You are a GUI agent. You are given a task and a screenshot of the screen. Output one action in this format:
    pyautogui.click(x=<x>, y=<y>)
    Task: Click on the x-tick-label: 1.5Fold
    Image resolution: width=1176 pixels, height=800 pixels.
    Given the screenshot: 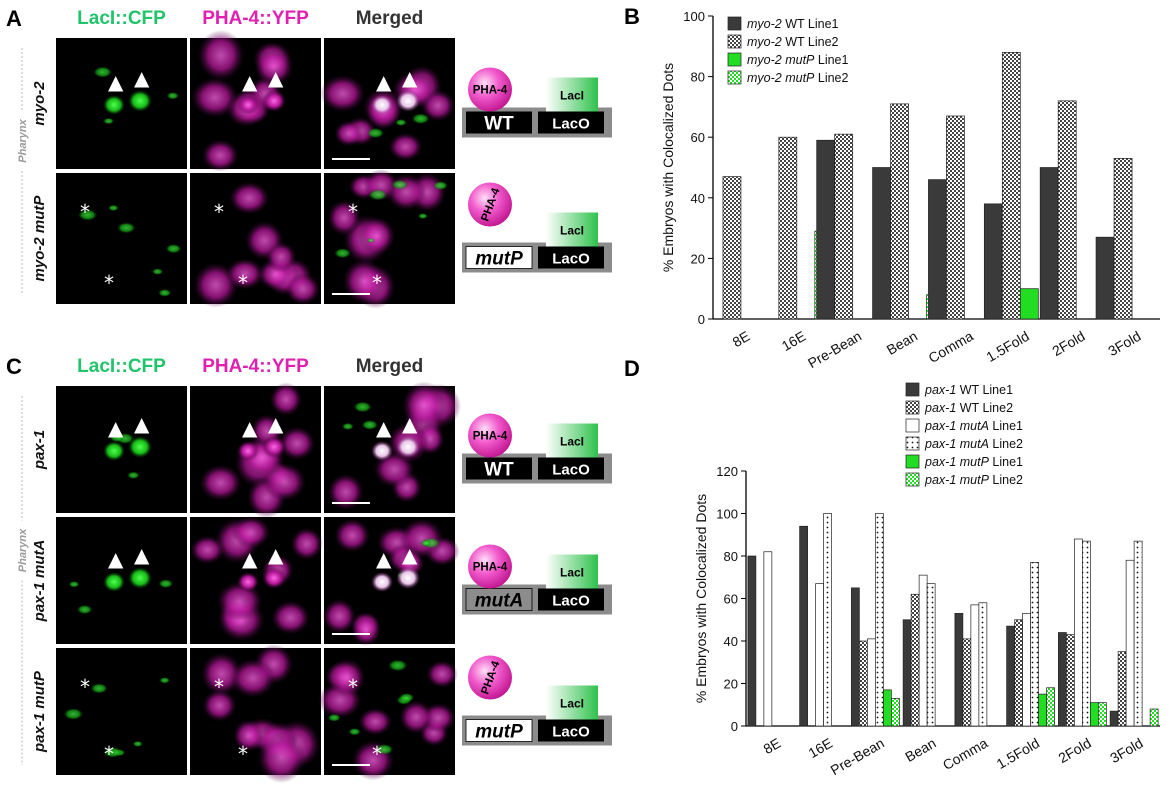 What is the action you would take?
    pyautogui.click(x=1007, y=346)
    